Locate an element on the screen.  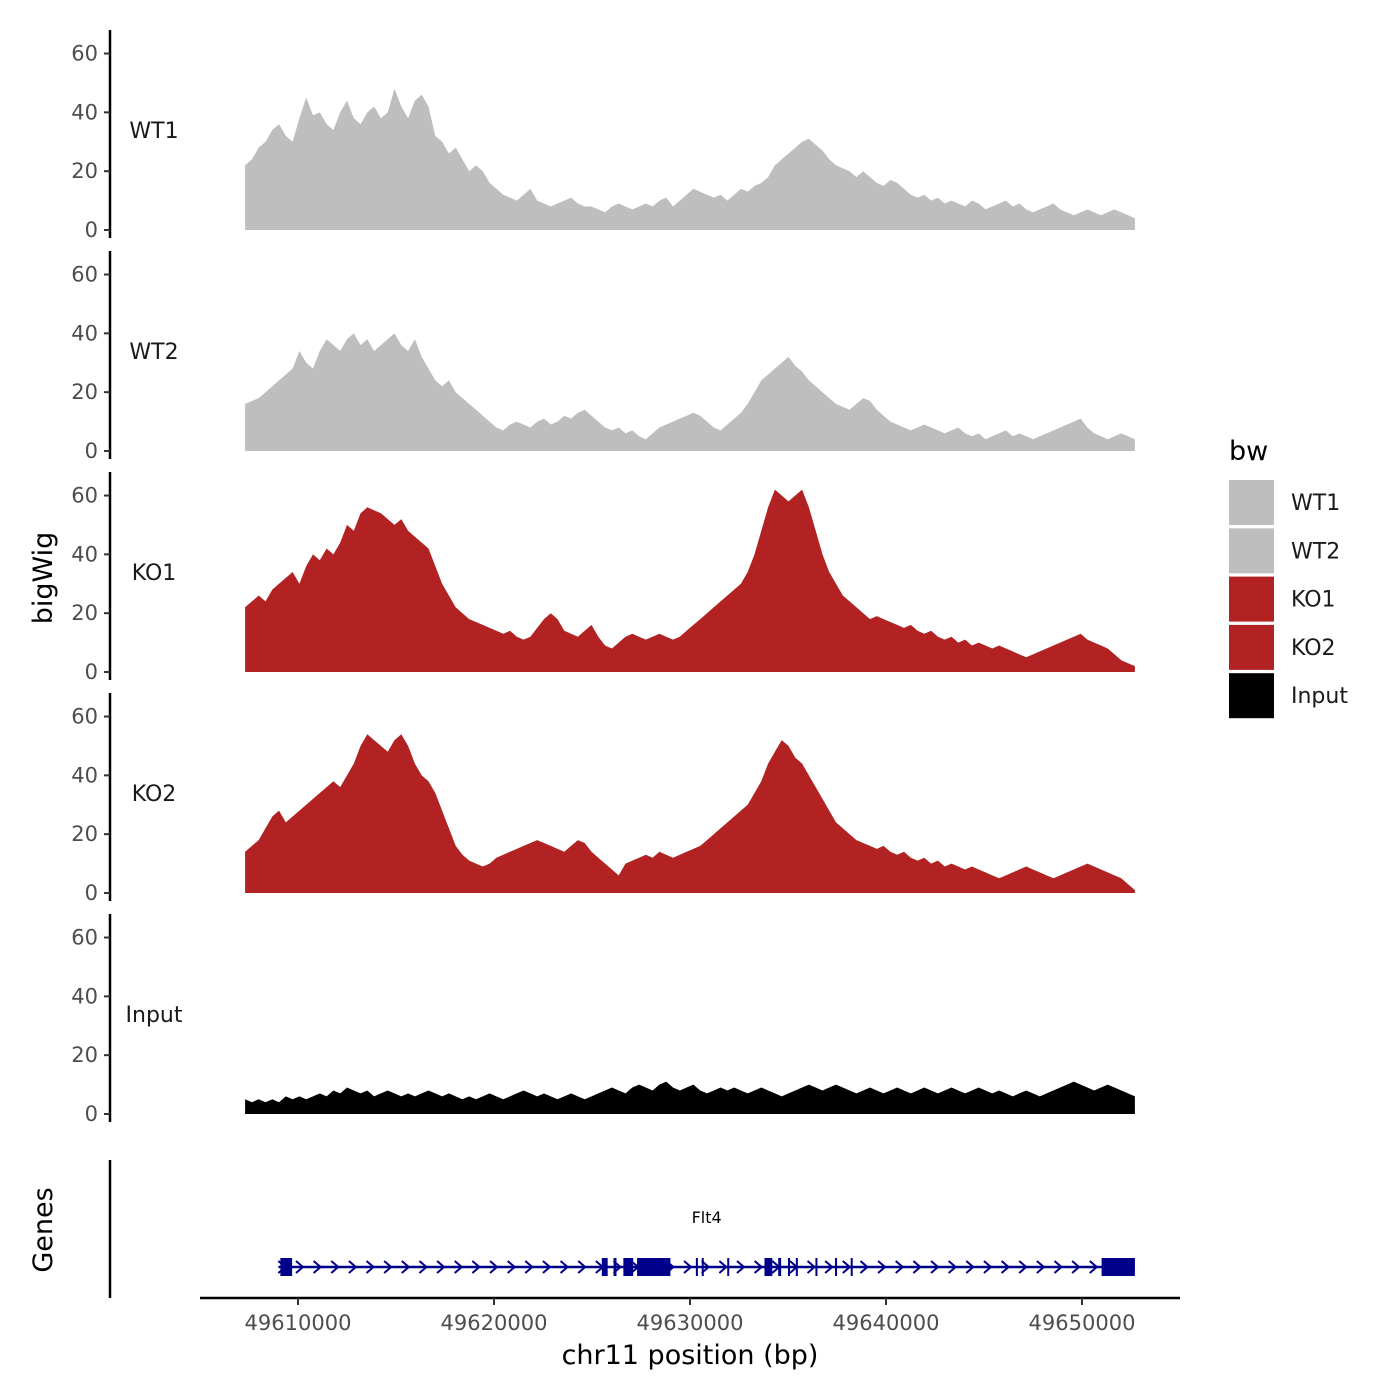
area-ko2 is located at coordinates (690, 813).